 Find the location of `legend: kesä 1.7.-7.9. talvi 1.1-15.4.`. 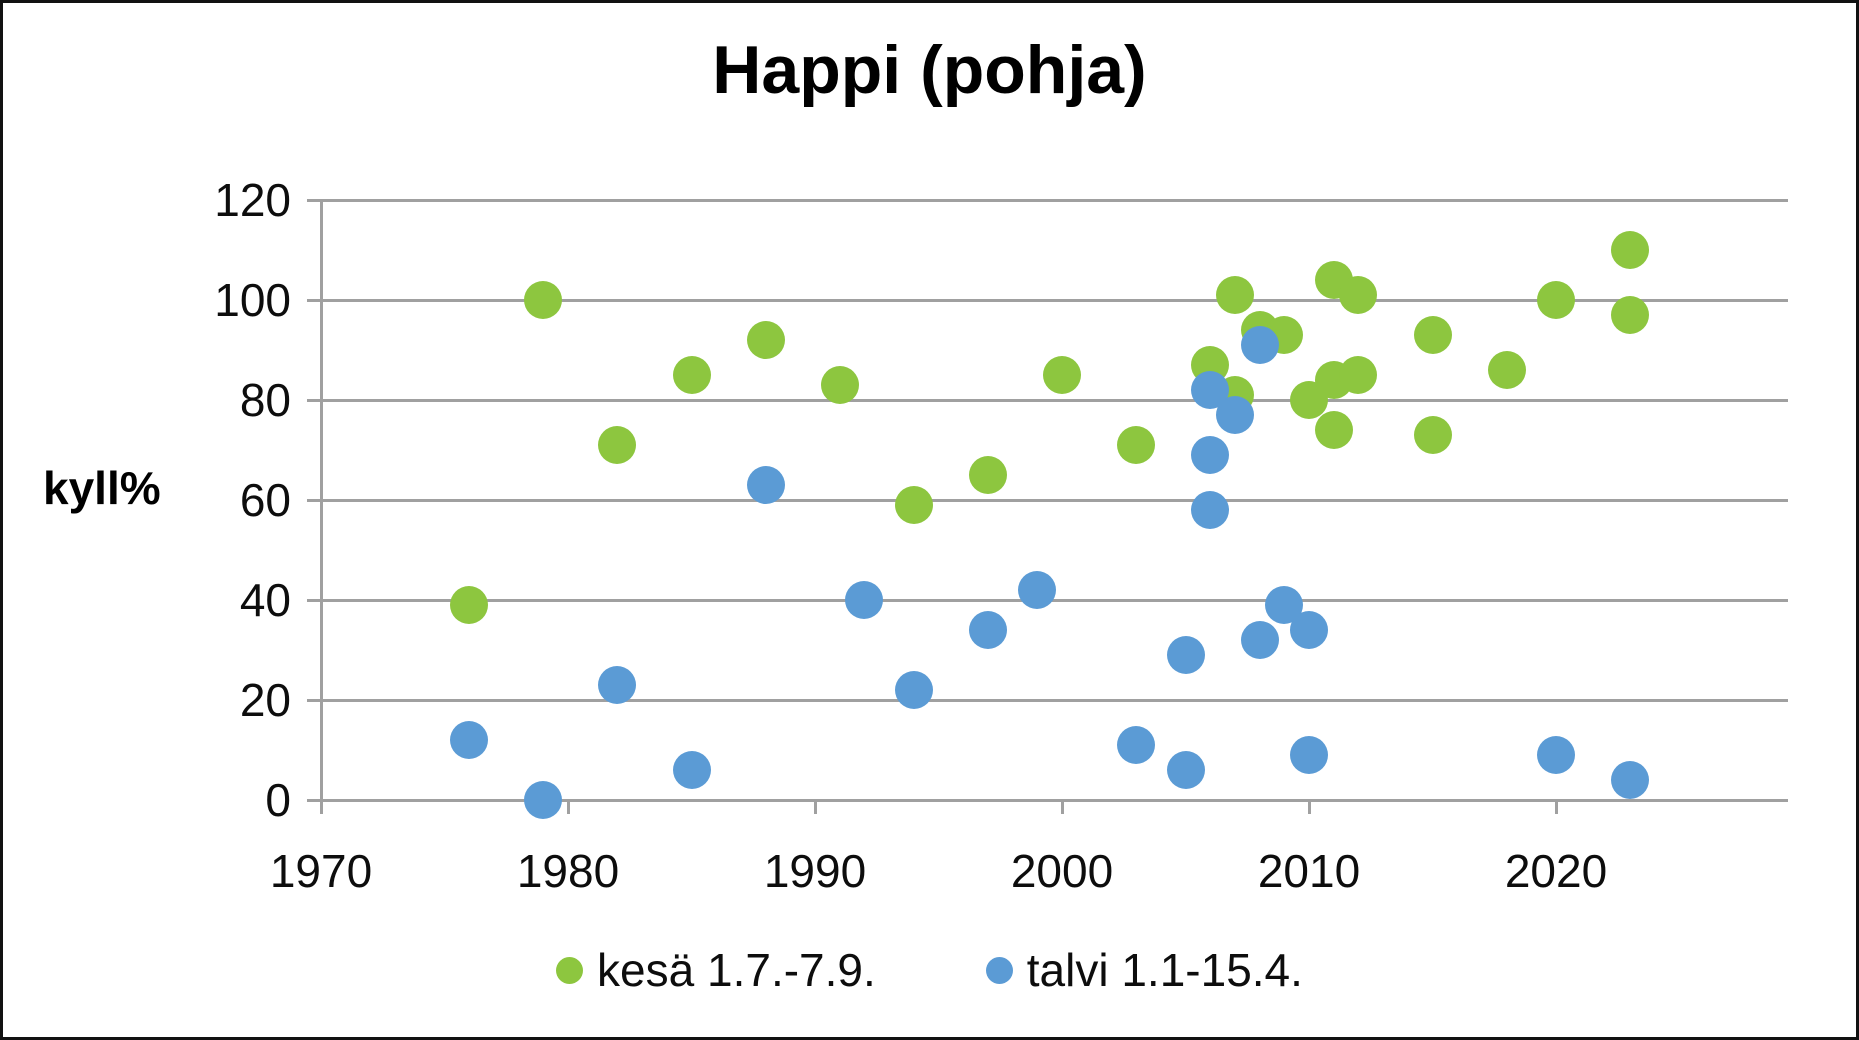

legend: kesä 1.7.-7.9. talvi 1.1-15.4. is located at coordinates (929, 970).